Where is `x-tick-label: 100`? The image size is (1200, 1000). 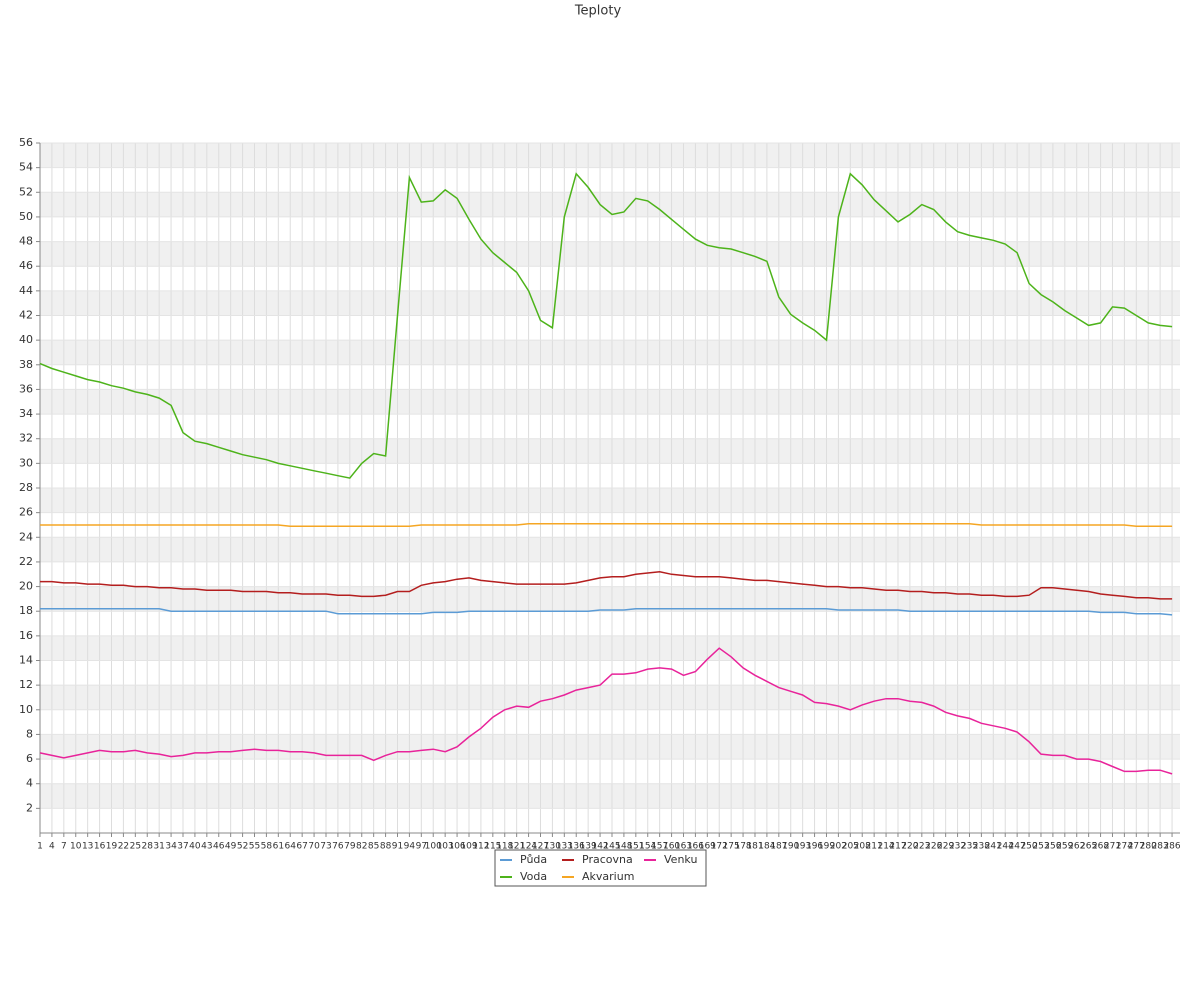
x-tick-label: 100 is located at coordinates (433, 847).